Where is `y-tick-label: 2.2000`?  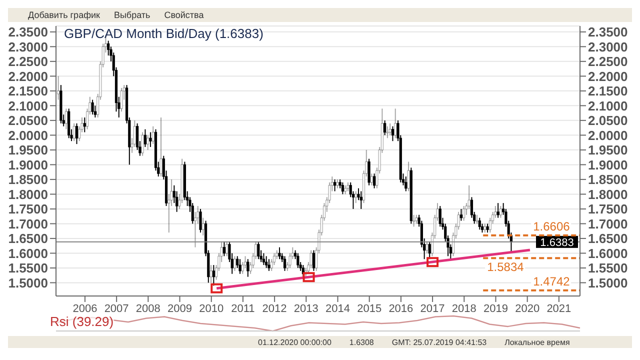
y-tick-label: 2.2000 is located at coordinates (28, 76).